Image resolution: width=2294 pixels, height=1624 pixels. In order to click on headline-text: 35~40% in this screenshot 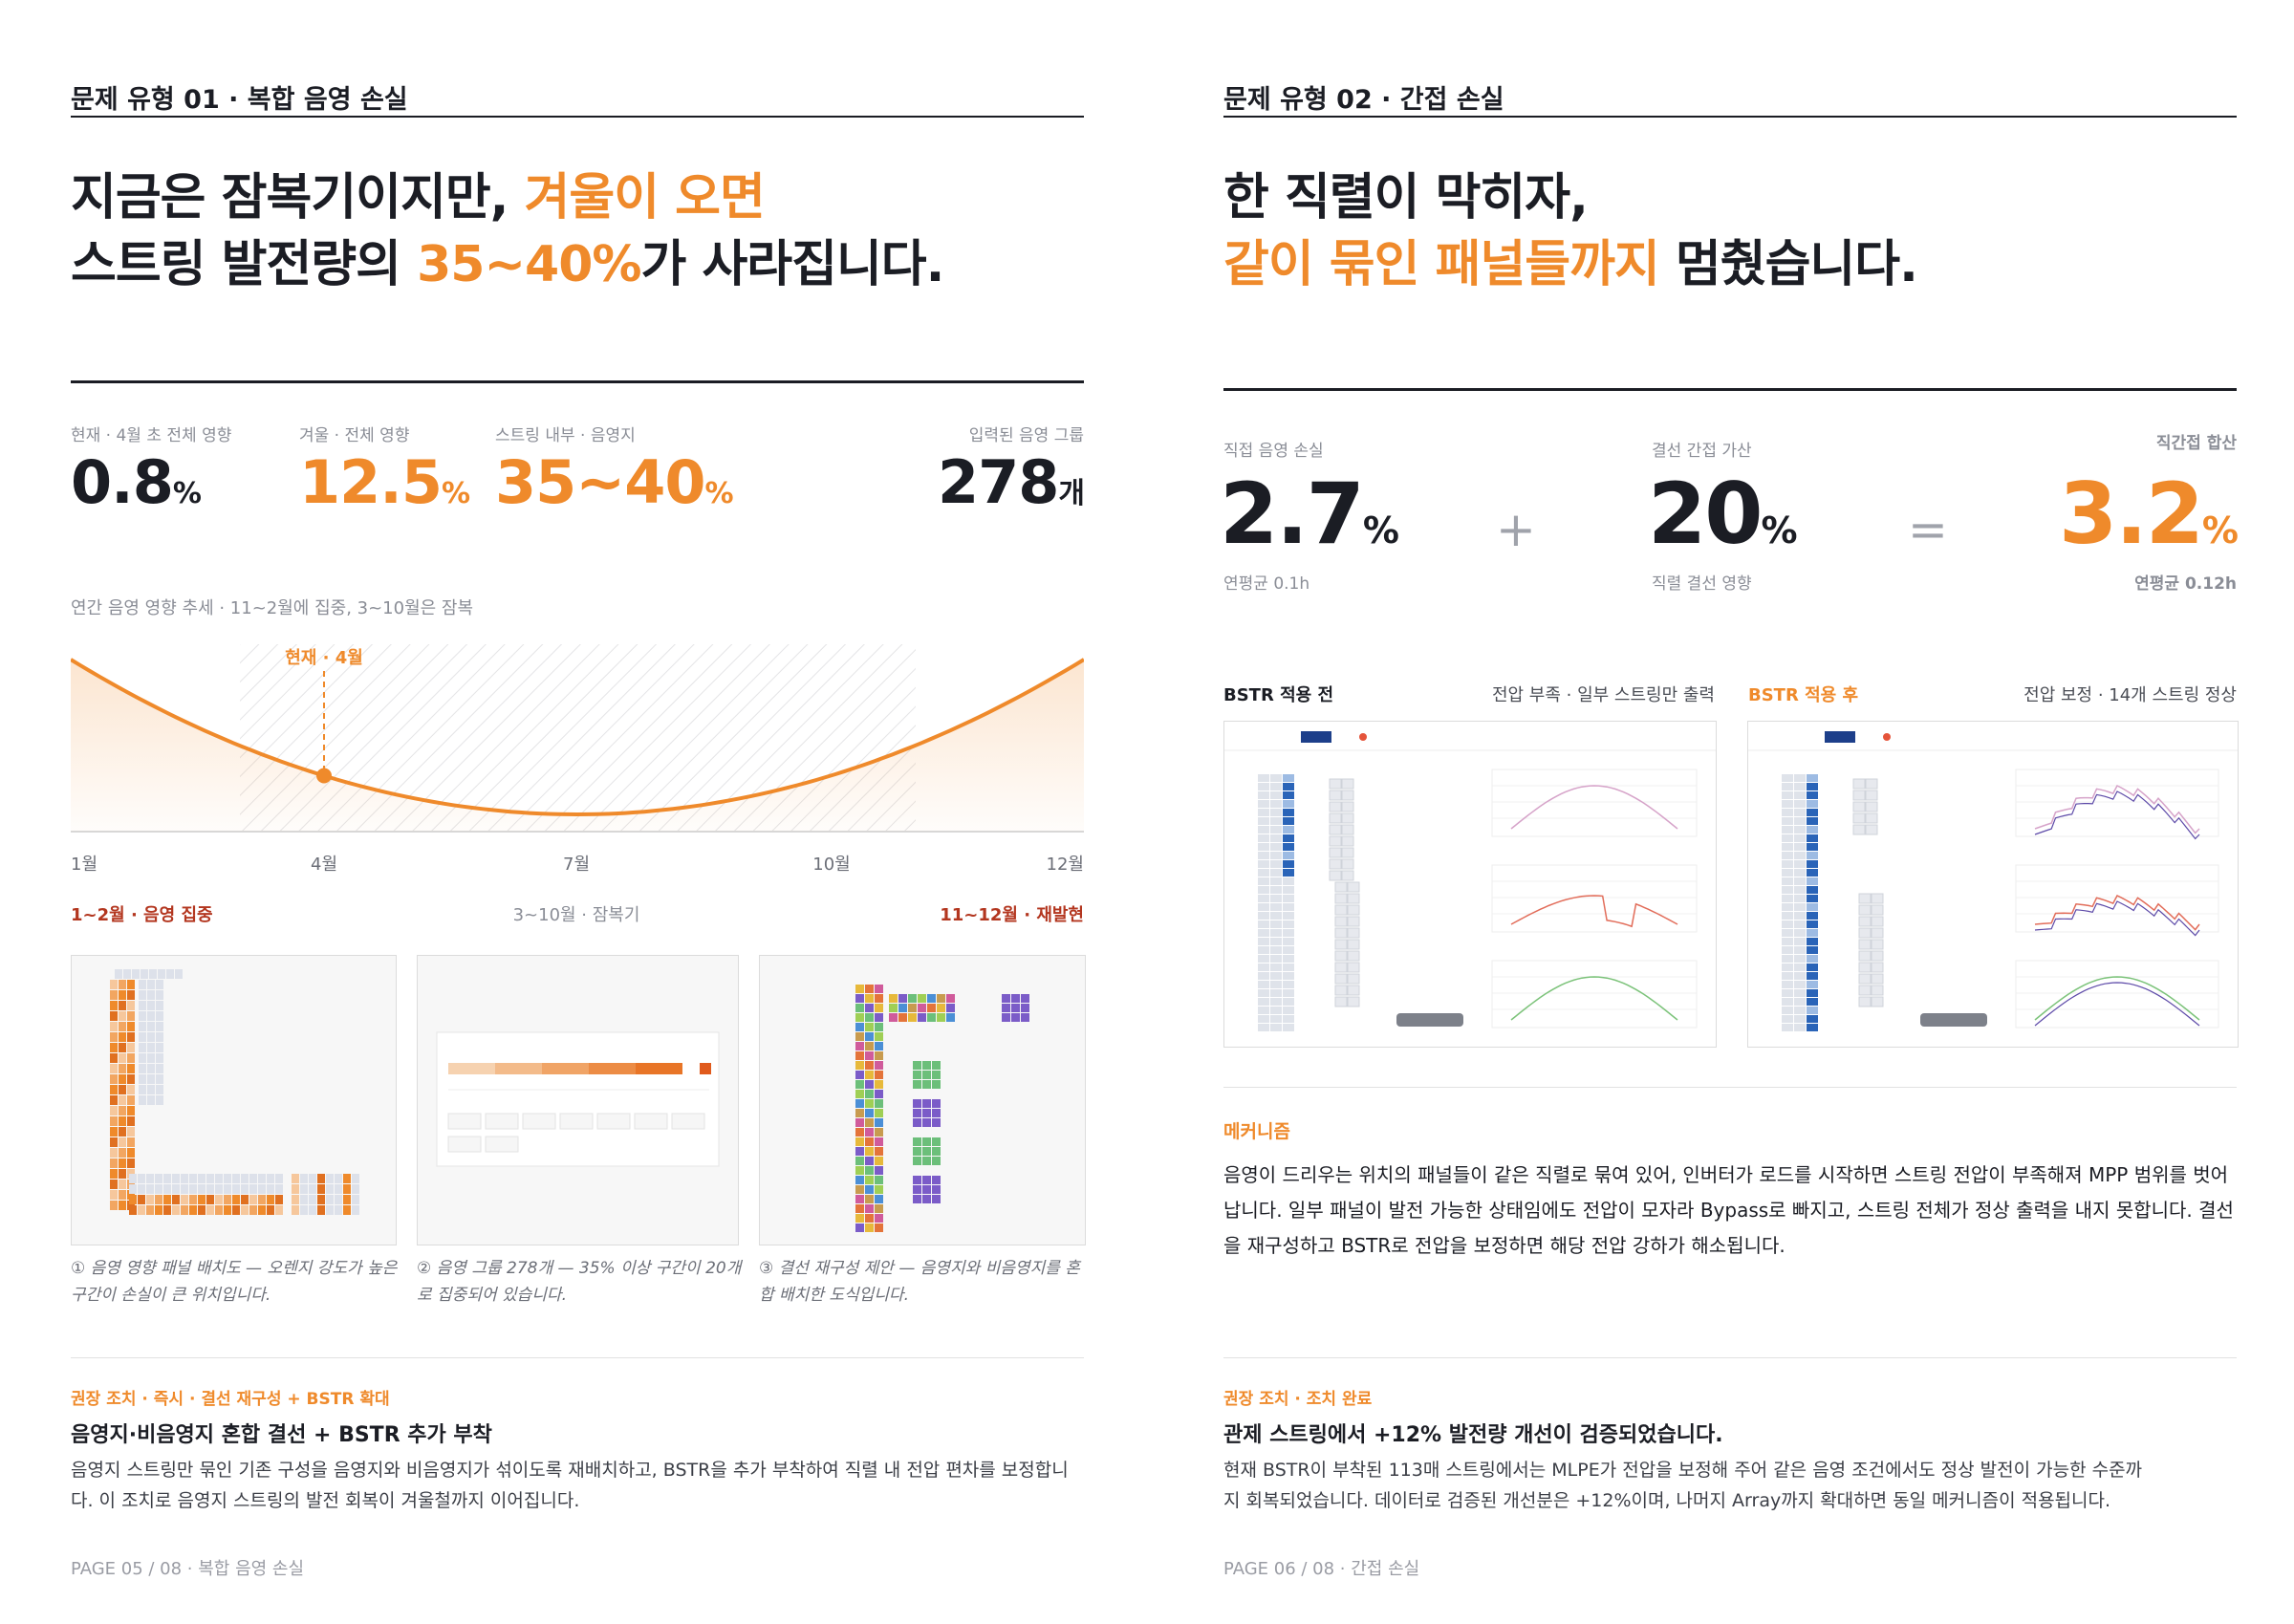, I will do `click(529, 264)`.